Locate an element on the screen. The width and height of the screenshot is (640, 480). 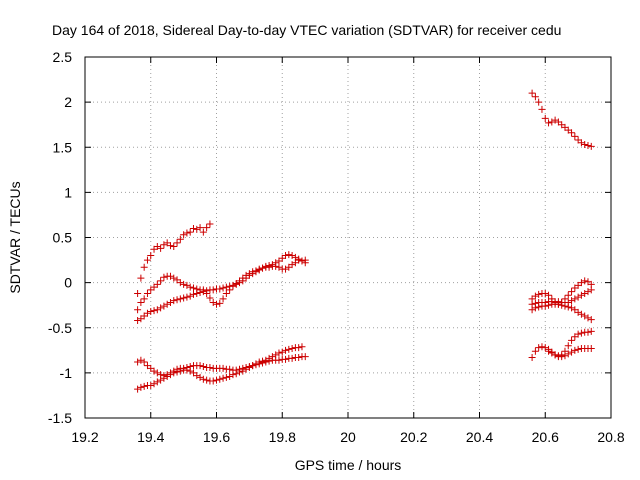
x-tick-label: 19.2 is located at coordinates (84, 437).